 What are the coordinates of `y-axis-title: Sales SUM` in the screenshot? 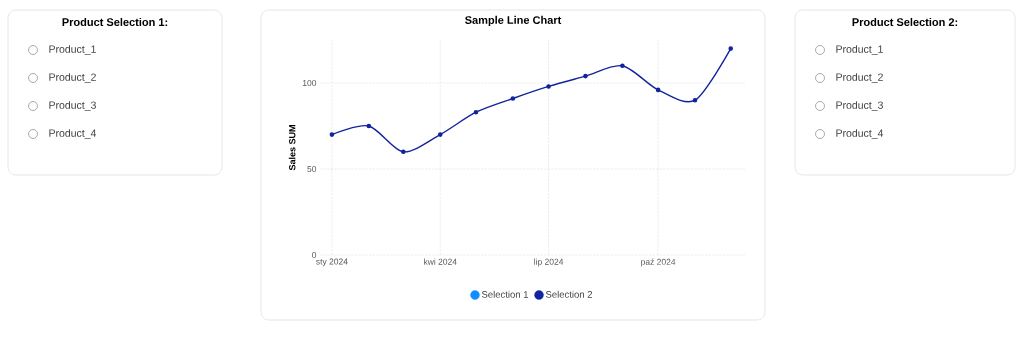 It's located at (292, 148).